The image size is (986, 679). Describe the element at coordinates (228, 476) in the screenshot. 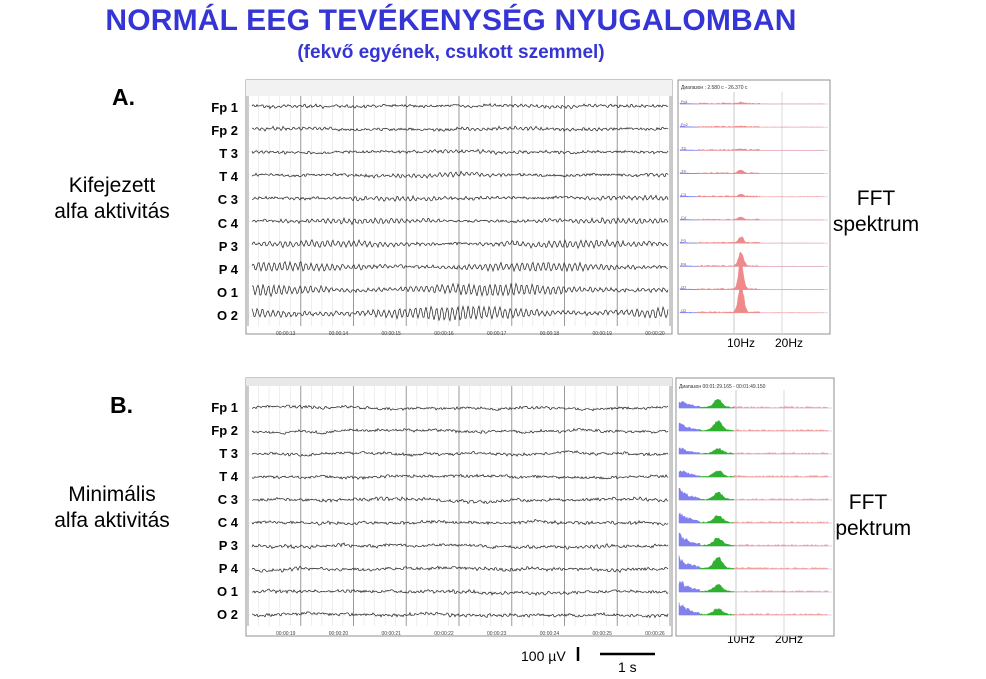

I see `panel-b-channel-label: T 4` at that location.